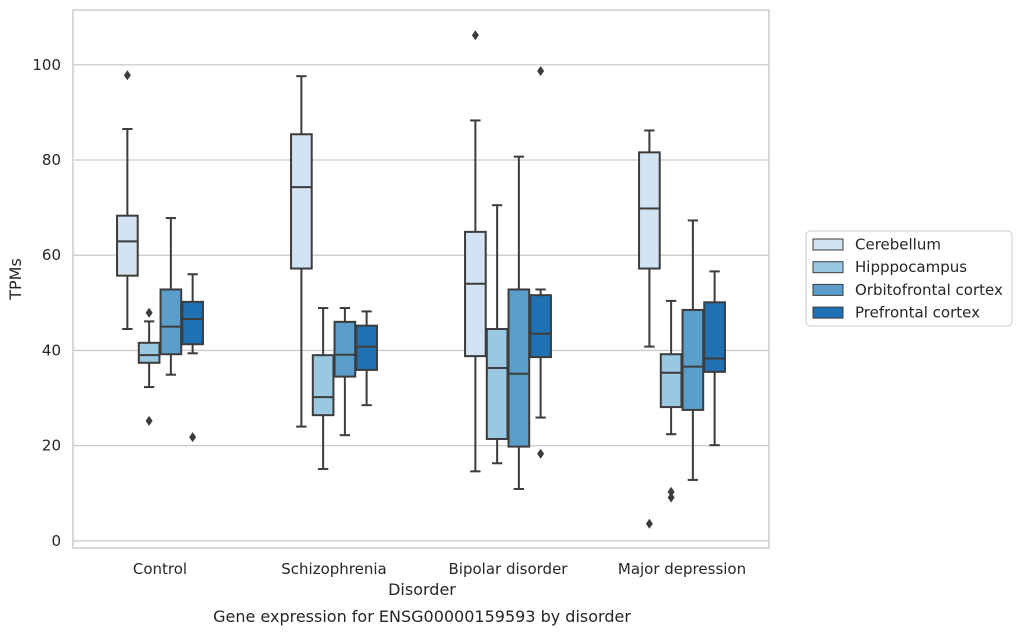 This screenshot has height=634, width=1023. What do you see at coordinates (51, 446) in the screenshot?
I see `y-tick-label: 20` at bounding box center [51, 446].